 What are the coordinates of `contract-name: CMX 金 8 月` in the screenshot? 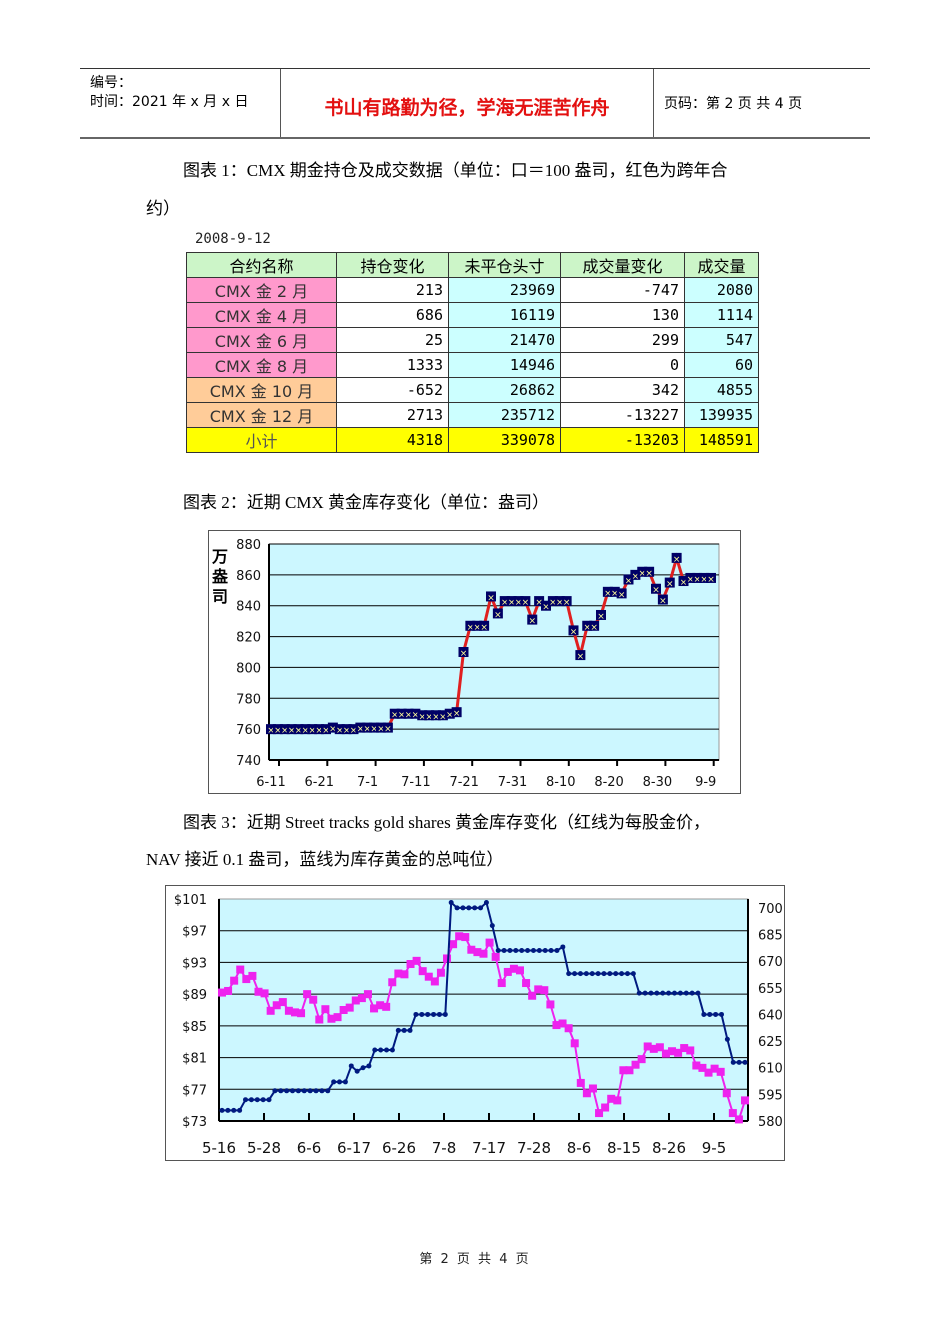 It's located at (261, 365).